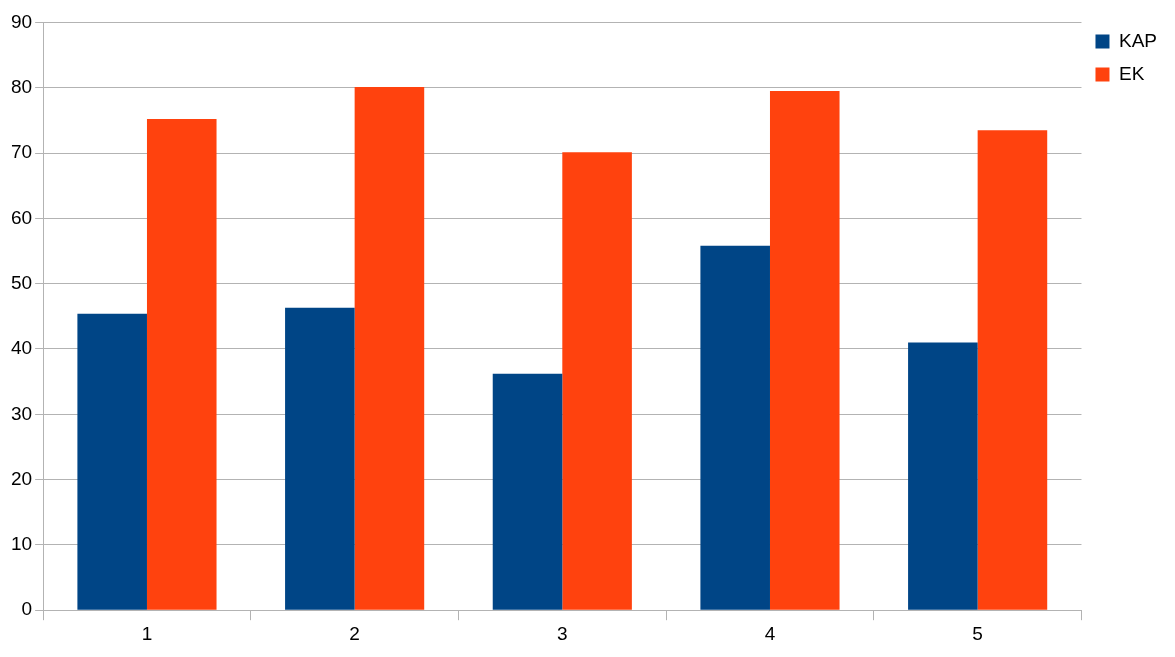 The width and height of the screenshot is (1175, 657). I want to click on legend-label: KAP, so click(1138, 40).